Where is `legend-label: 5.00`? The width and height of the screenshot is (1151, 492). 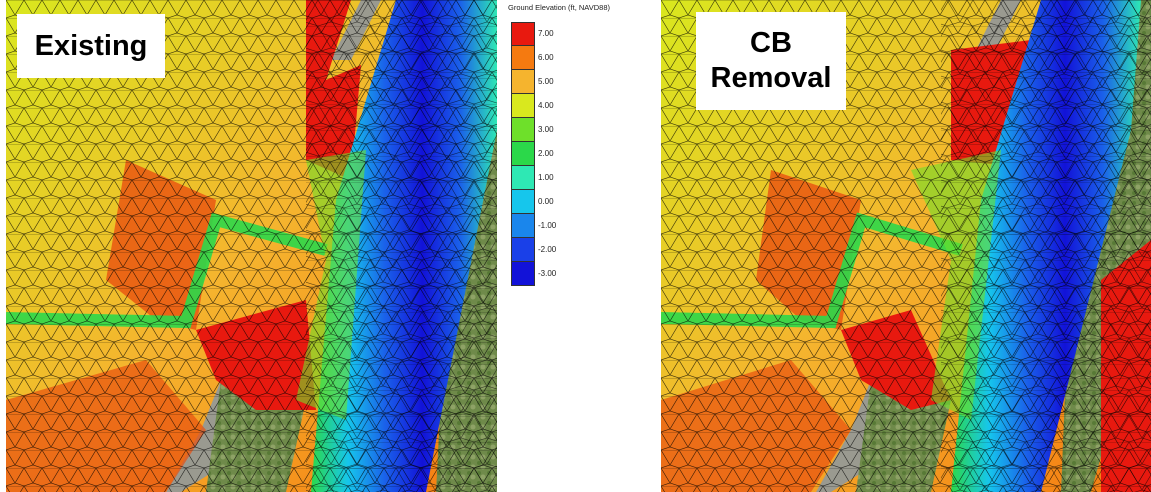
legend-label: 5.00 is located at coordinates (546, 81).